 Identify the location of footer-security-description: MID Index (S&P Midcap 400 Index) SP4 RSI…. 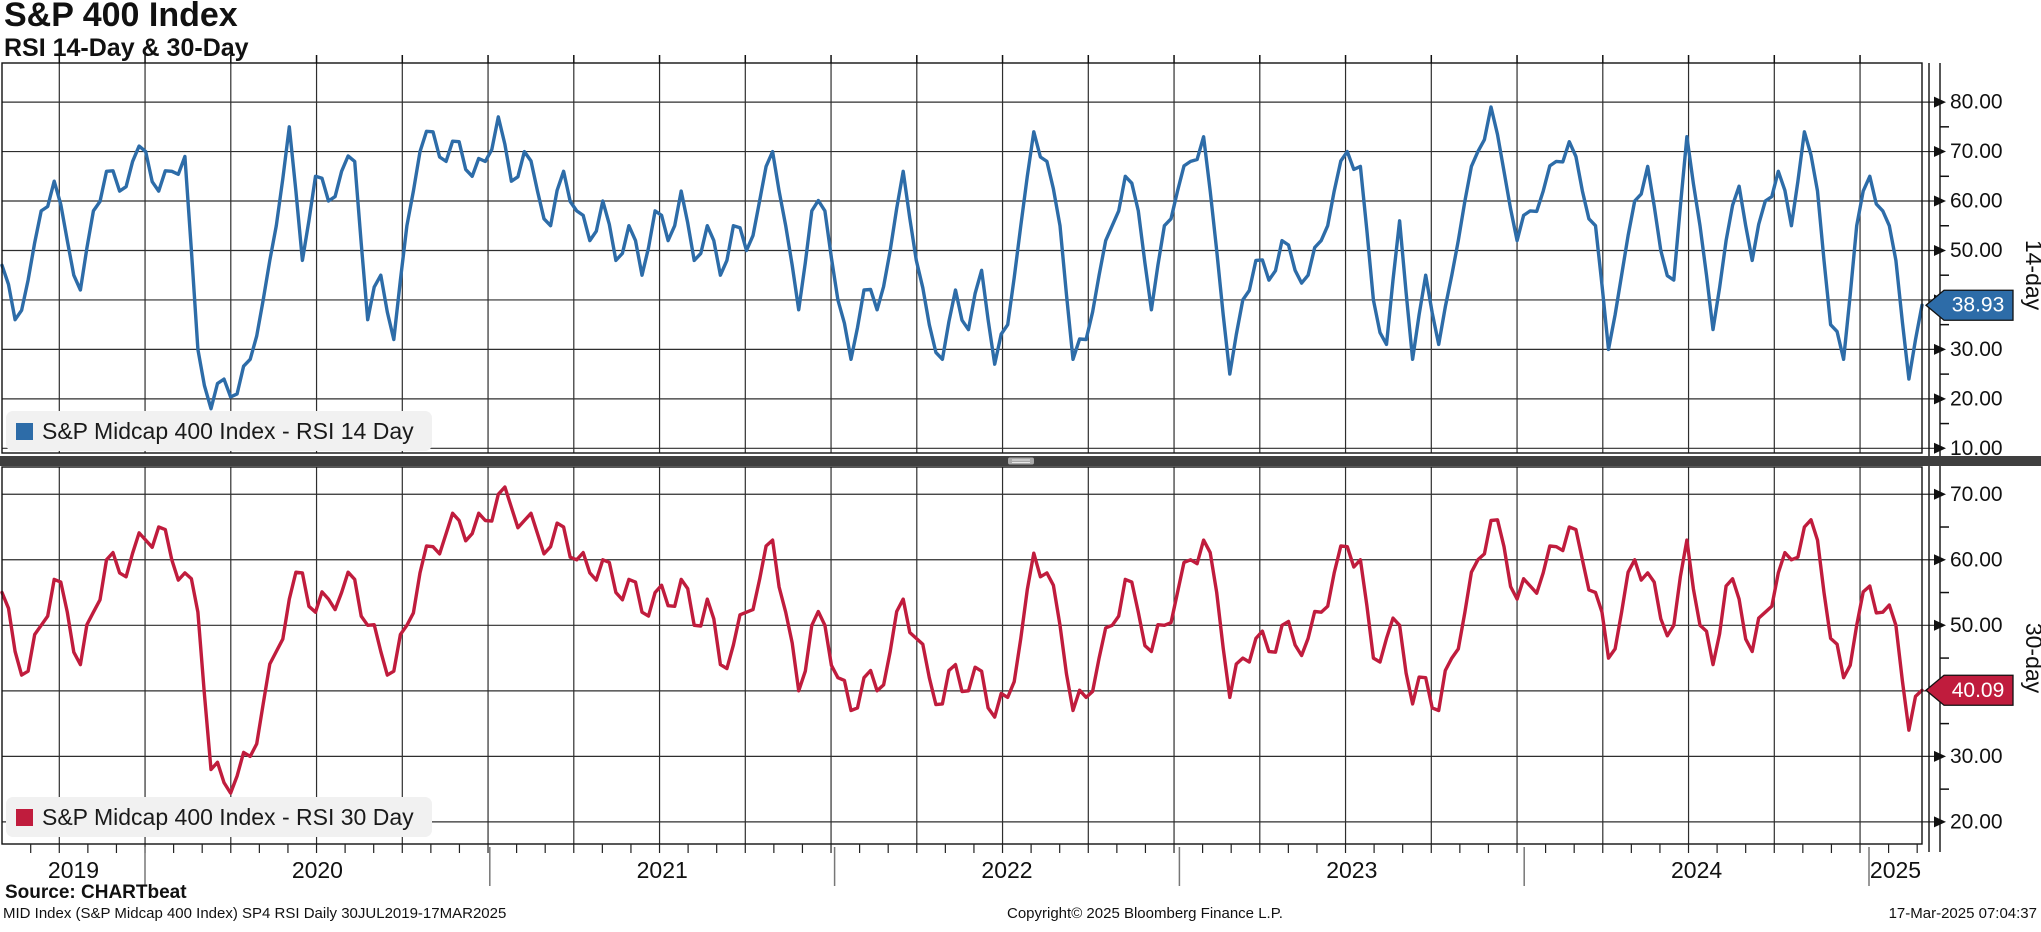
(255, 913).